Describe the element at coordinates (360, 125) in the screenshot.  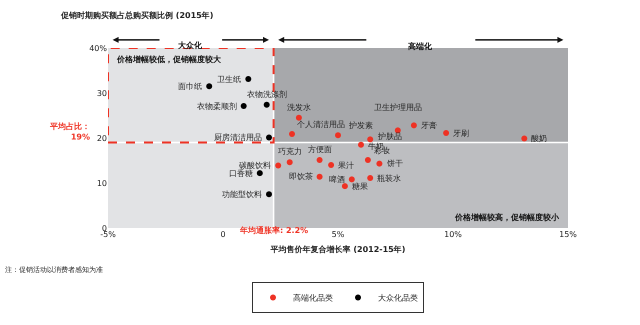
I see `annotation: 护发素` at that location.